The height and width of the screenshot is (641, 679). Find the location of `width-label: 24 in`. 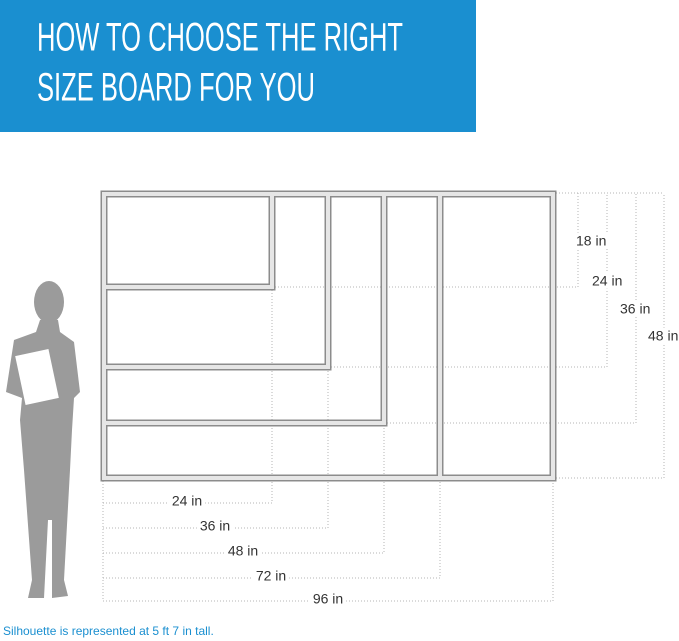

width-label: 24 in is located at coordinates (187, 501).